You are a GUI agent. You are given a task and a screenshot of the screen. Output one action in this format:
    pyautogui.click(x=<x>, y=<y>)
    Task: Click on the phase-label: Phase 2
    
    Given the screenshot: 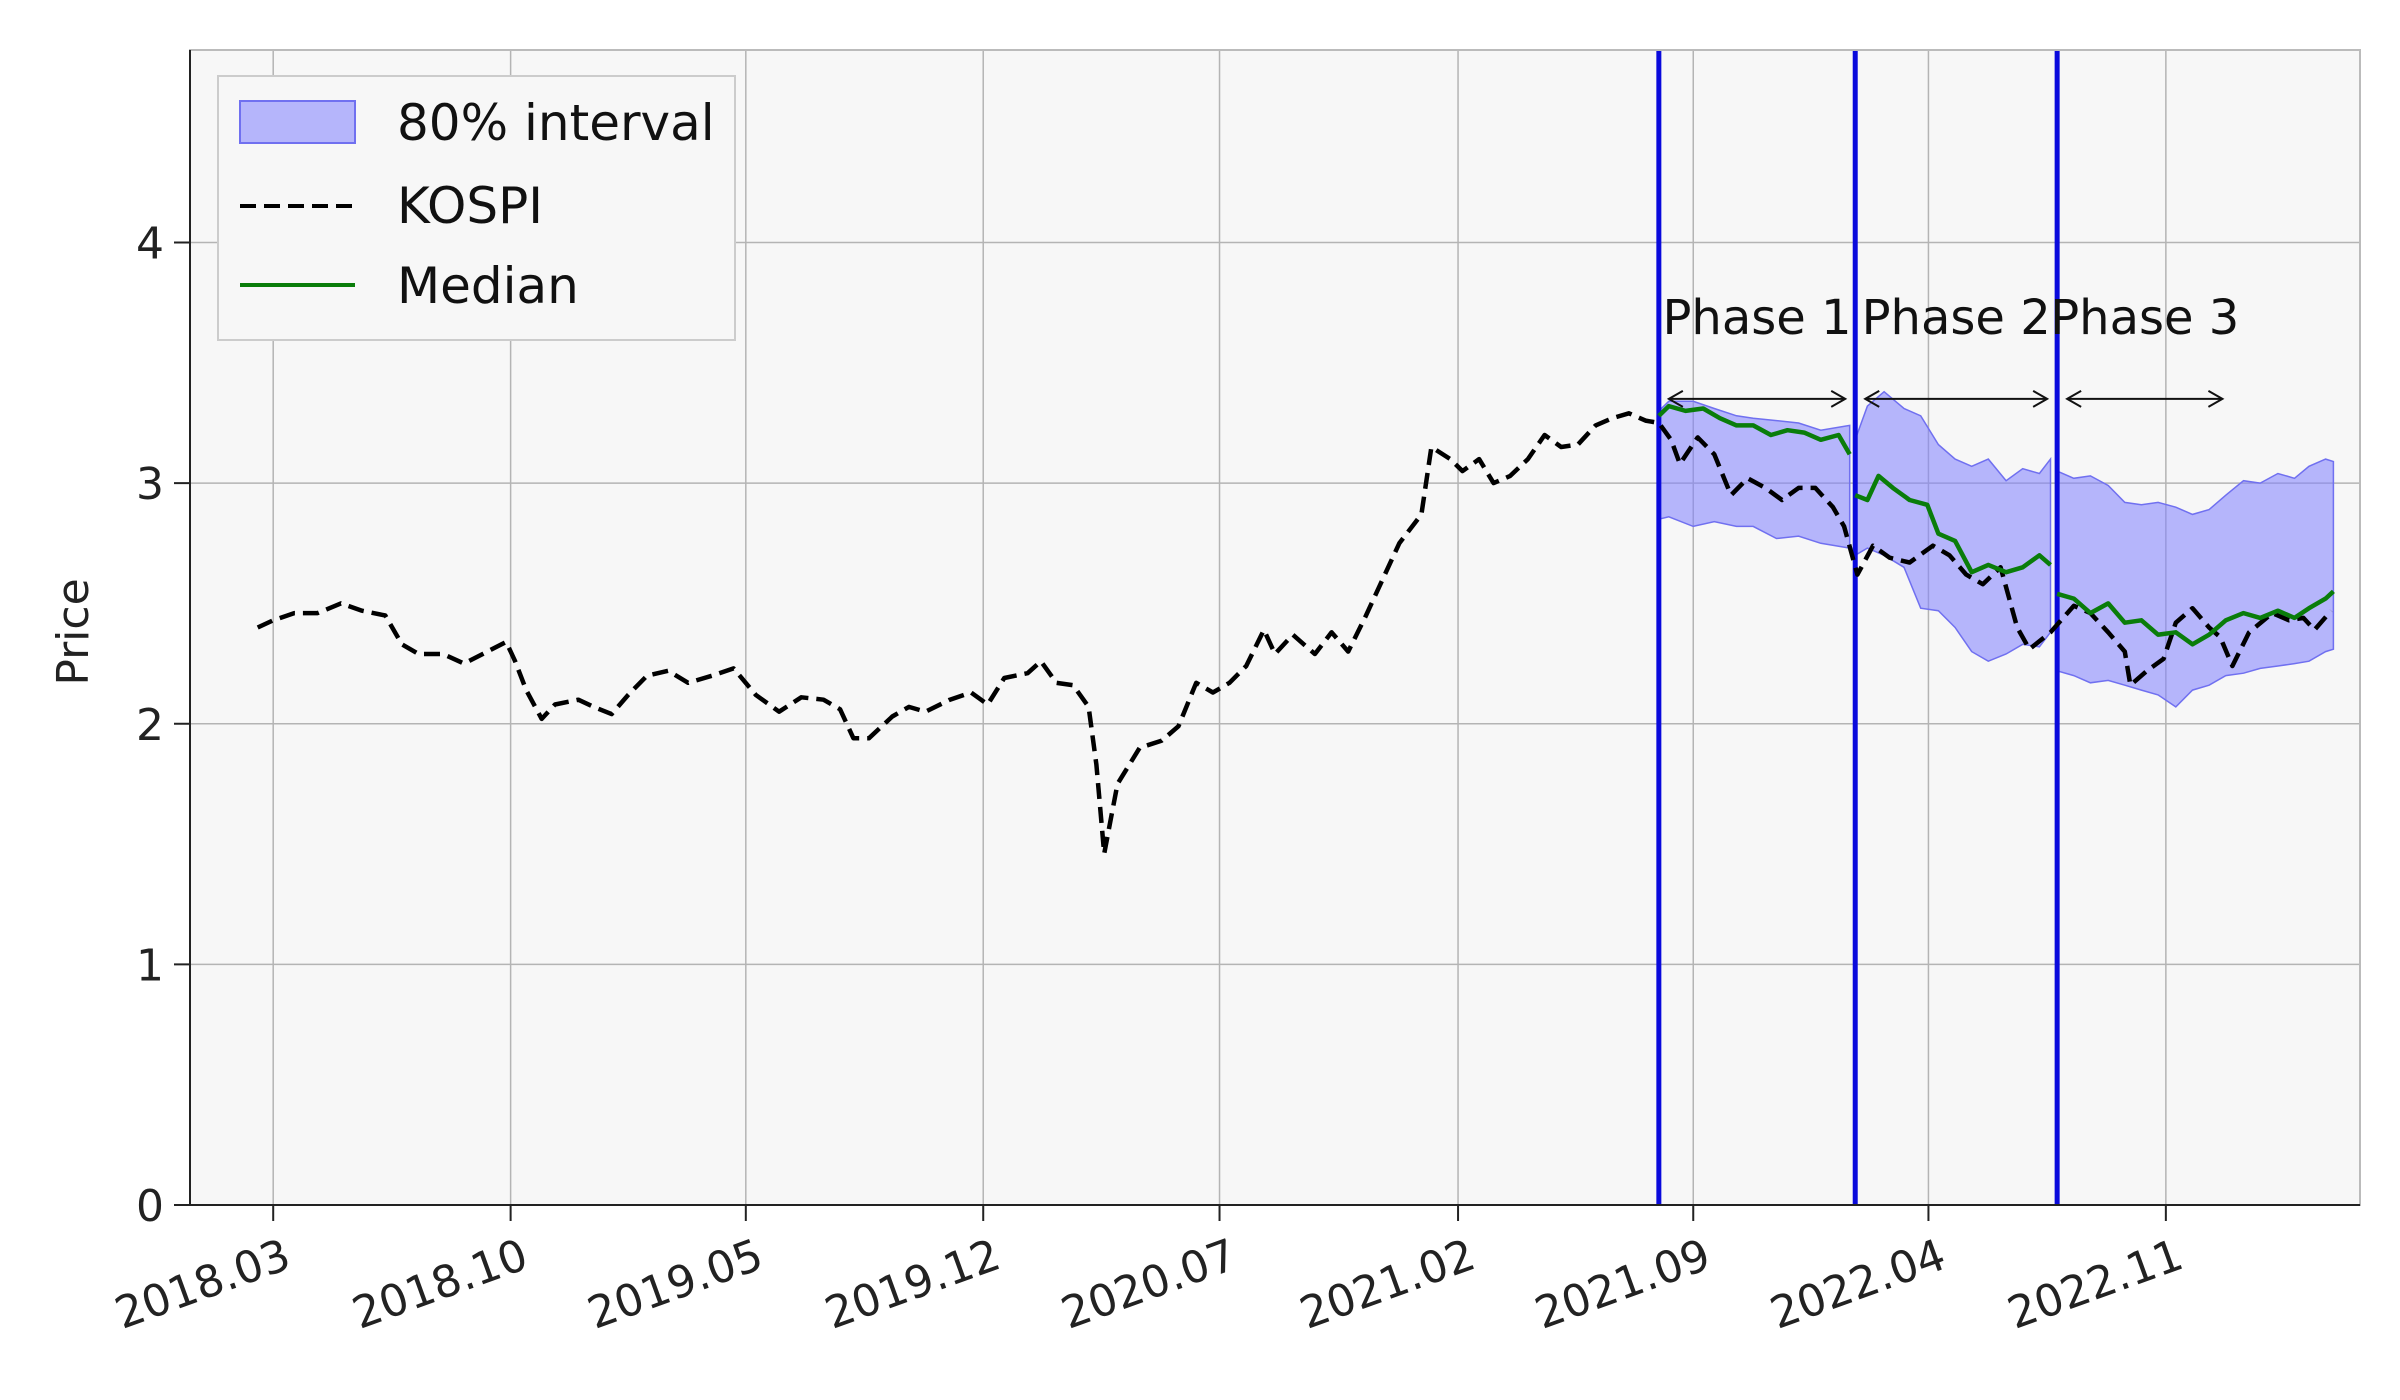 What is the action you would take?
    pyautogui.click(x=1956, y=318)
    